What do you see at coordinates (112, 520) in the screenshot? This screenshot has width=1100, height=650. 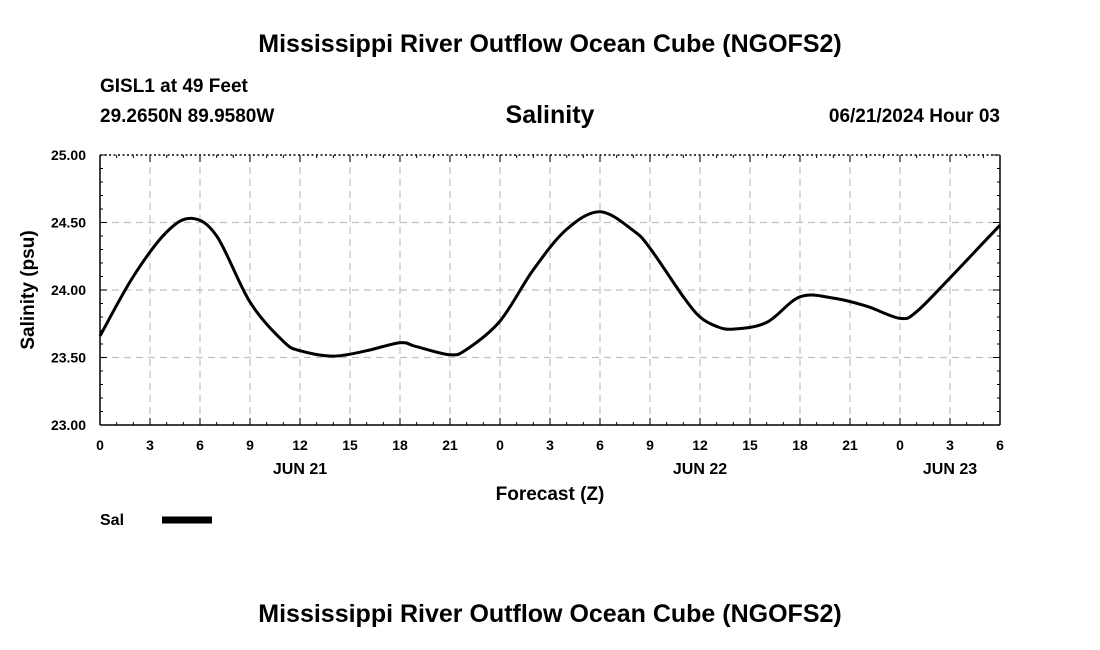 I see `legend-label: Sal` at bounding box center [112, 520].